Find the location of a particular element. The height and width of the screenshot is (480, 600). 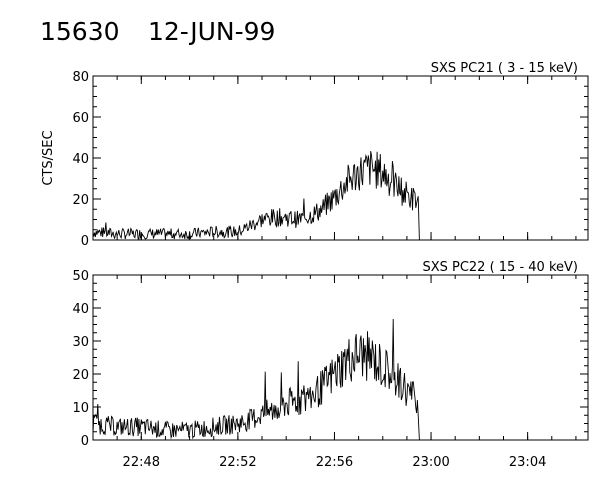

x-tick-label: 22:52 is located at coordinates (237, 462).